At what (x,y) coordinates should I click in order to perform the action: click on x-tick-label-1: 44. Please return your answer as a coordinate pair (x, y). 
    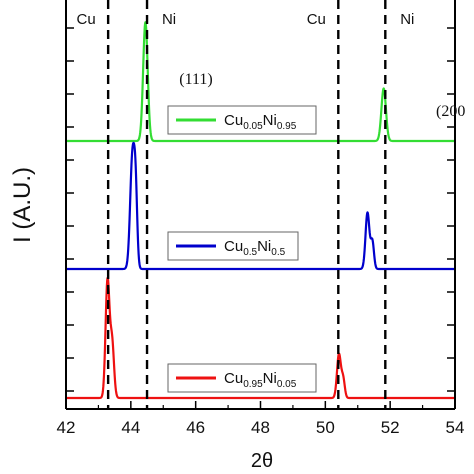
    Looking at the image, I should click on (130, 427).